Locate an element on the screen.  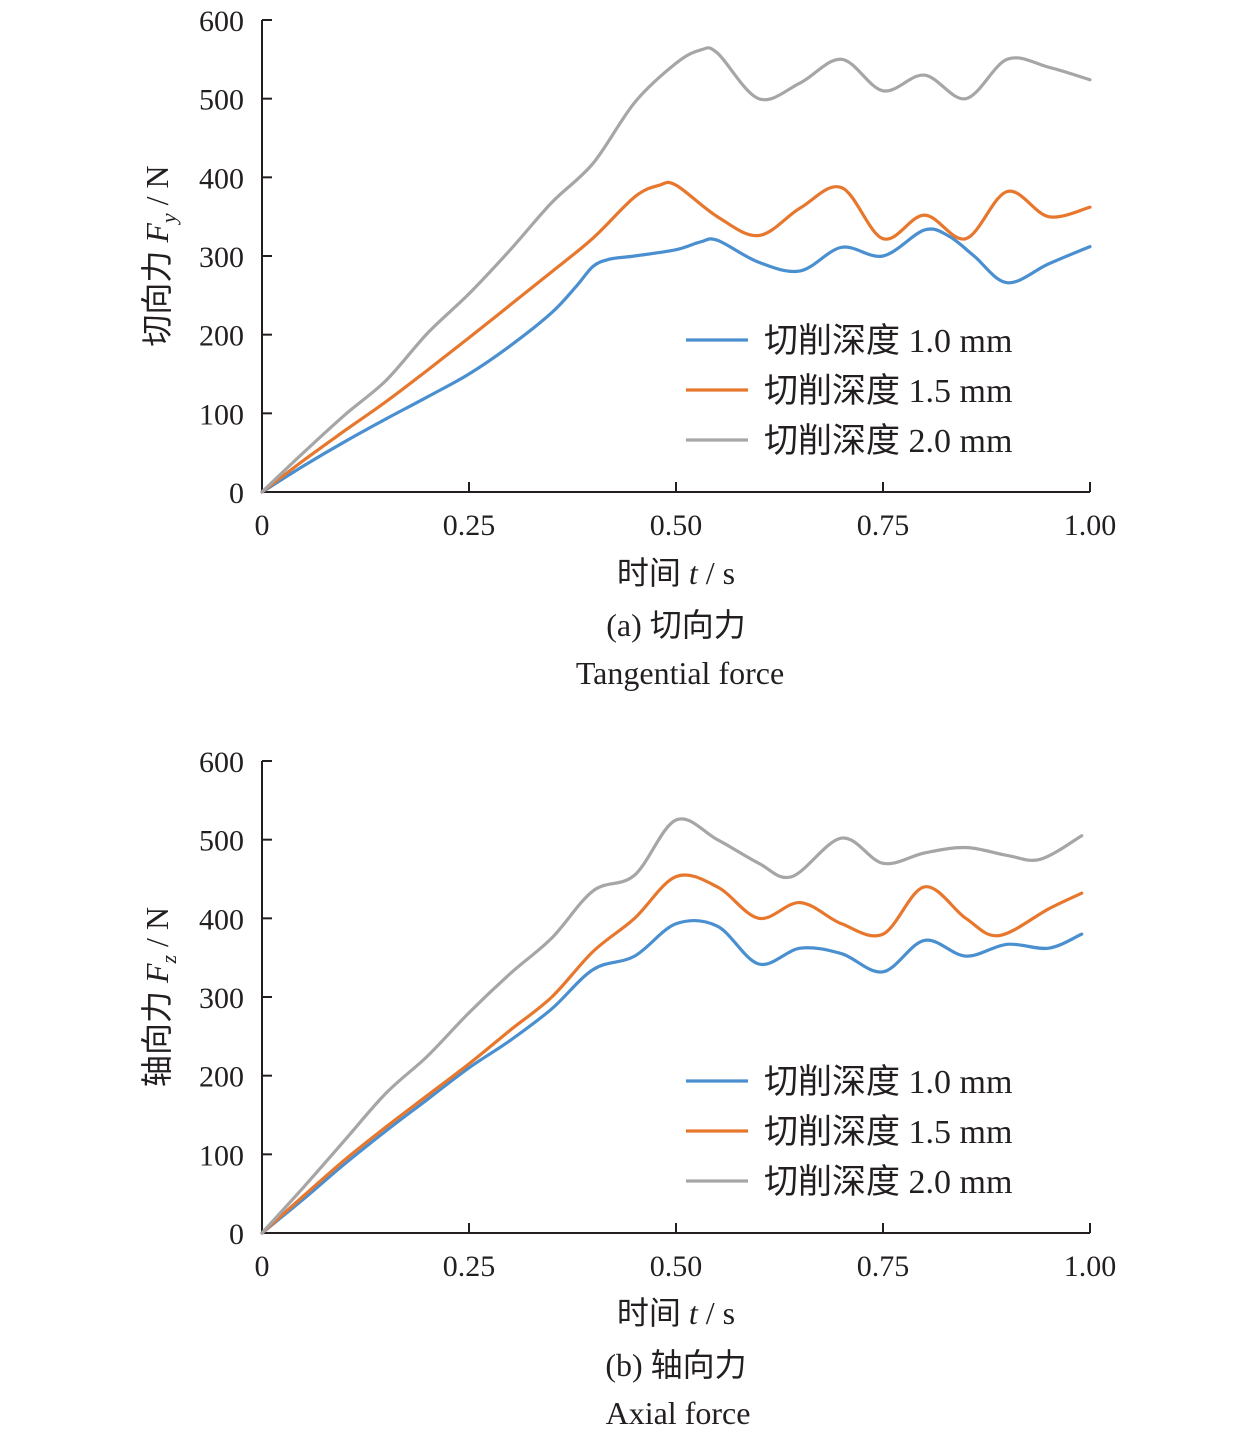
caption-zh: (a) 切向力 is located at coordinates (676, 625).